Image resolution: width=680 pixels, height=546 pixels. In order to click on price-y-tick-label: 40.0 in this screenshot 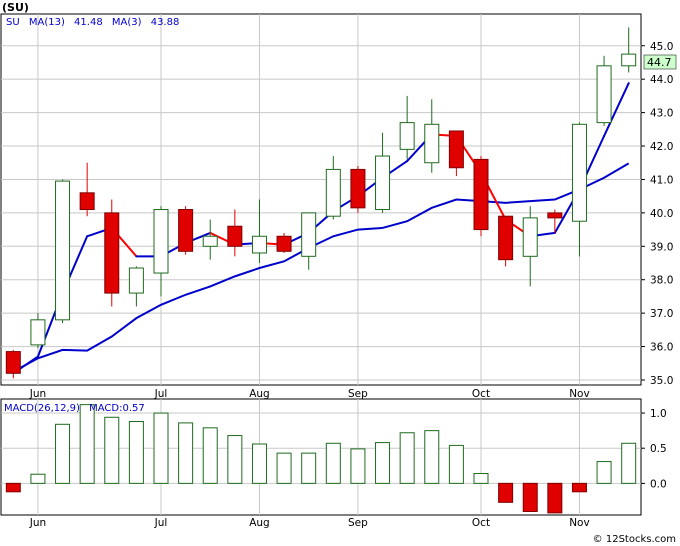, I will do `click(661, 214)`.